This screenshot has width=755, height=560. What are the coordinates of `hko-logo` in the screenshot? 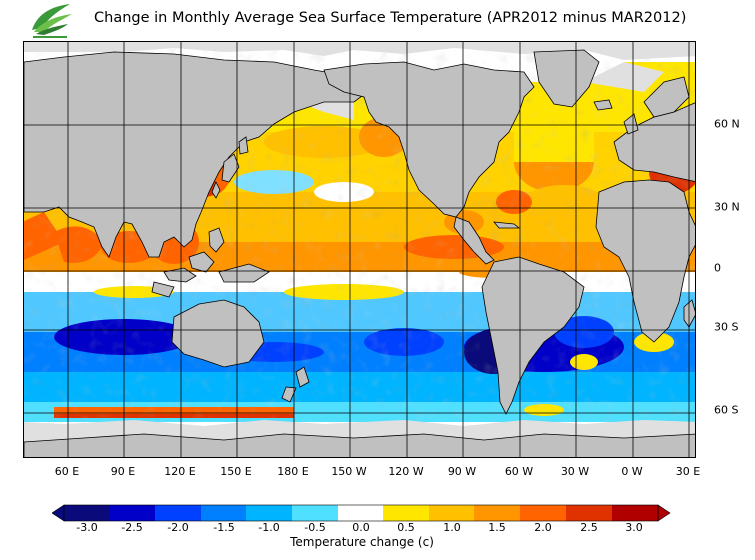 It's located at (51, 22).